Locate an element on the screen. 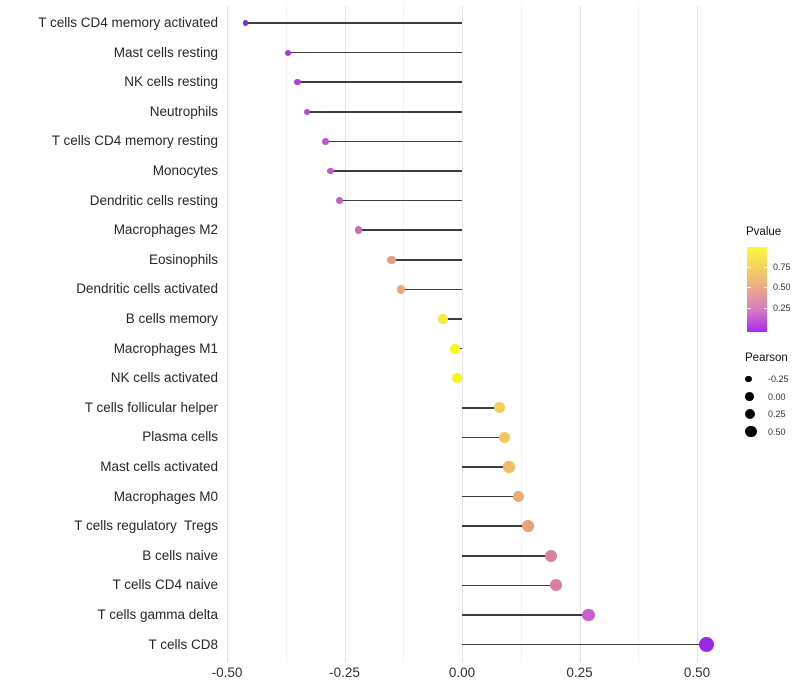  y-axis-label: Mast cells resting is located at coordinates (165, 52).